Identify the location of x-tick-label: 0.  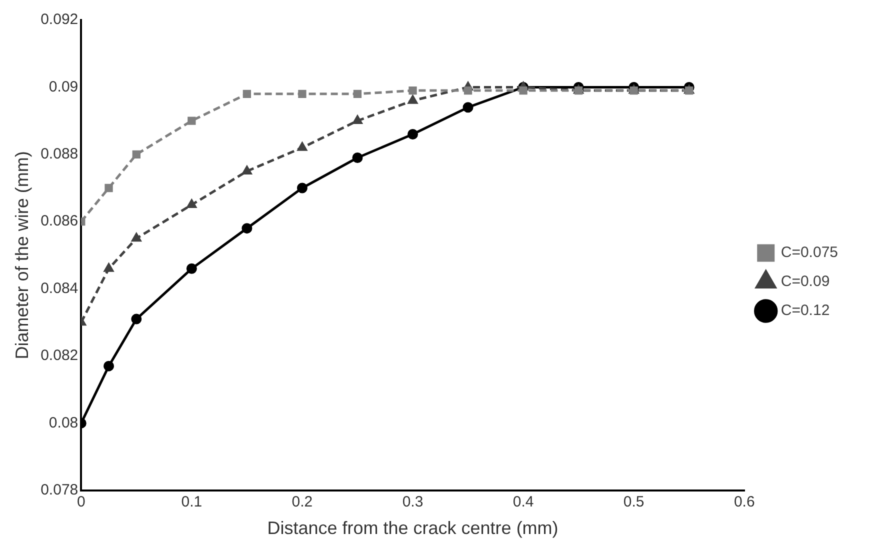
(81, 502).